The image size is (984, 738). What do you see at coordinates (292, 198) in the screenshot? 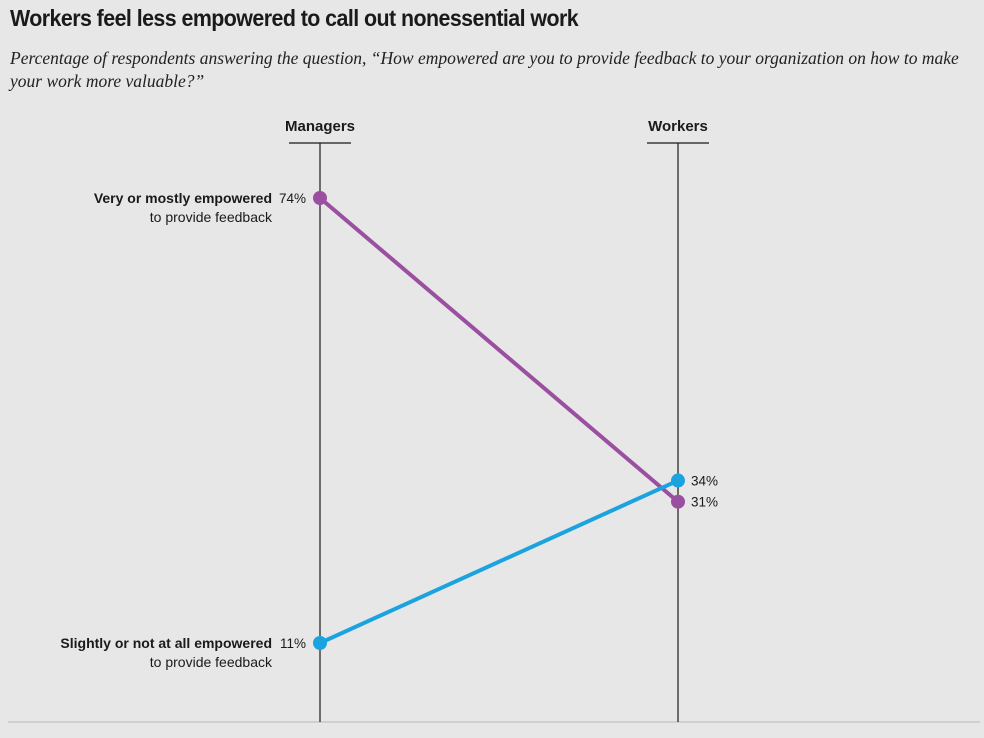
I see `value-label-0-0: 74%` at bounding box center [292, 198].